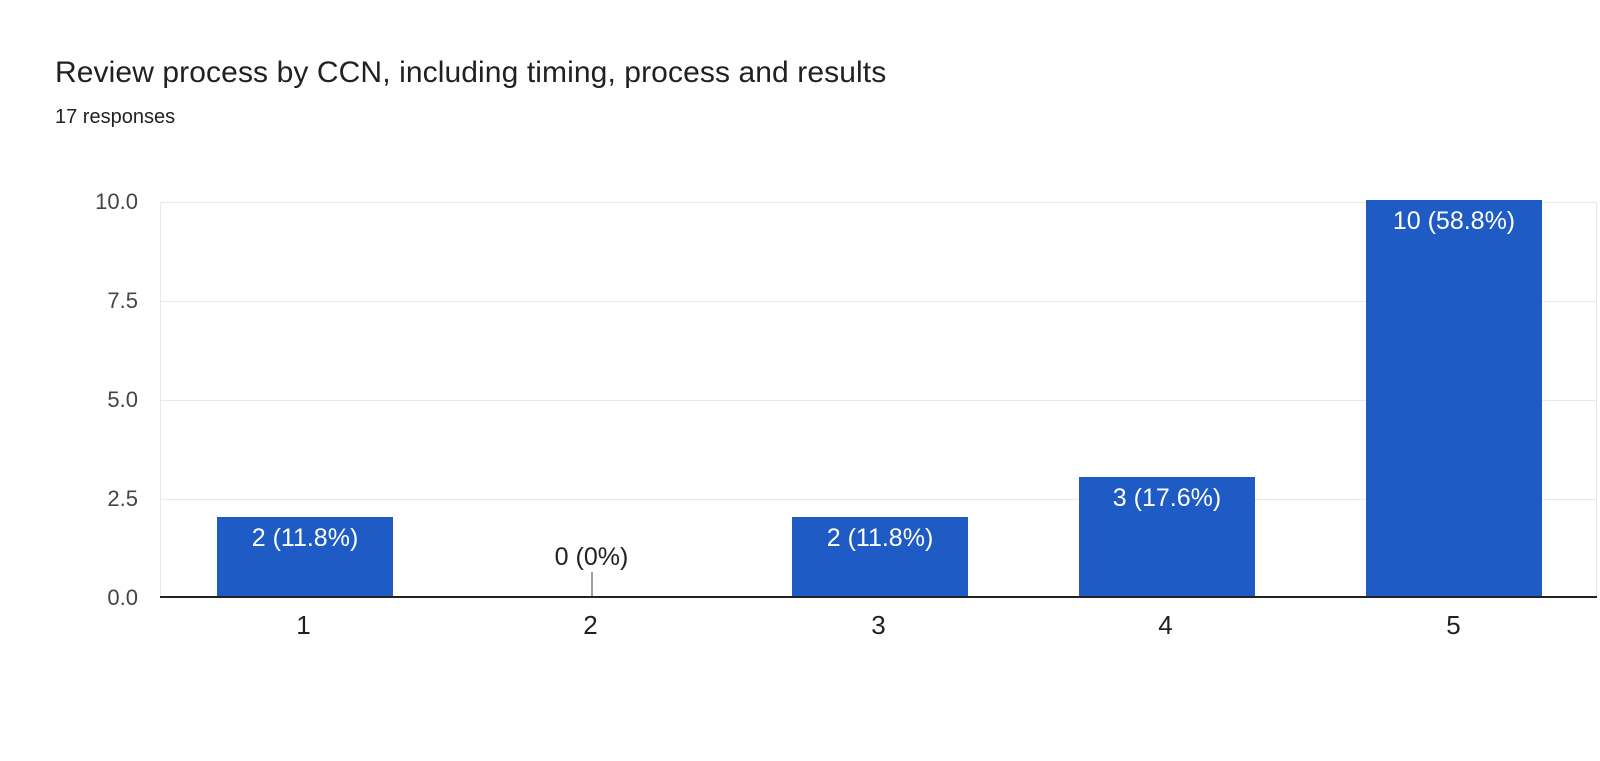 This screenshot has height=761, width=1600. Describe the element at coordinates (591, 557) in the screenshot. I see `zero-value-label-2: 0 (0%)` at that location.